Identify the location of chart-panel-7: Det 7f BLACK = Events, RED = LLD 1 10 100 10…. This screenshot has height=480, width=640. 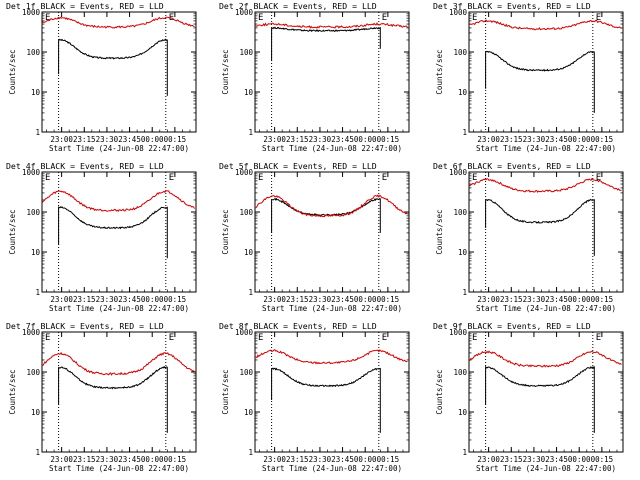
(101, 397).